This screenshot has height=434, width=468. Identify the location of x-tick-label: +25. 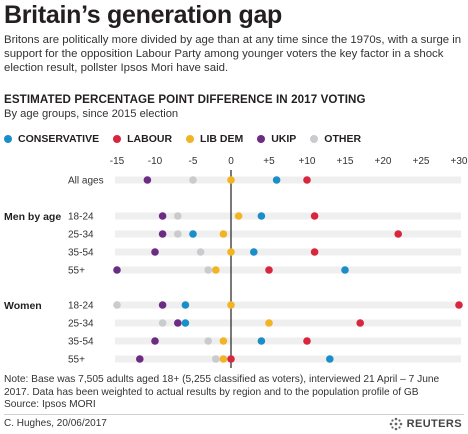
(421, 161).